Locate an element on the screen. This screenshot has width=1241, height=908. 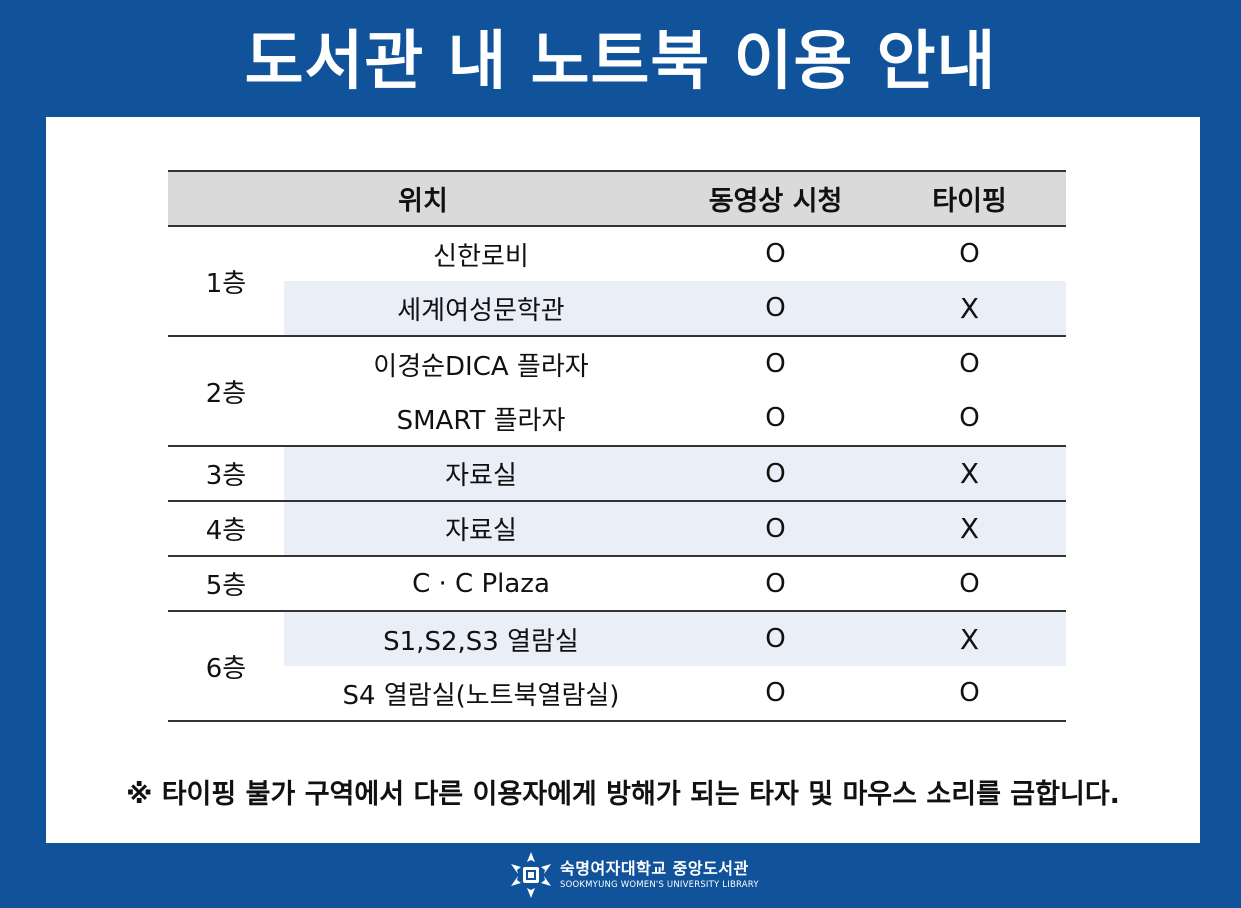
library-name-korean: 숙명여자대학교 중앙도서관 is located at coordinates (654, 868).